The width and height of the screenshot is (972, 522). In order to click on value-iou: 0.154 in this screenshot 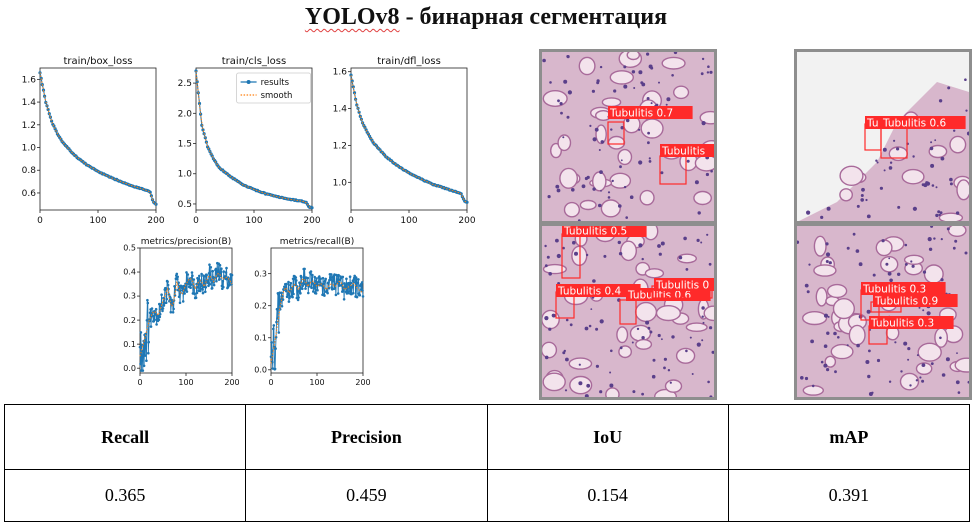, I will do `click(607, 495)`.